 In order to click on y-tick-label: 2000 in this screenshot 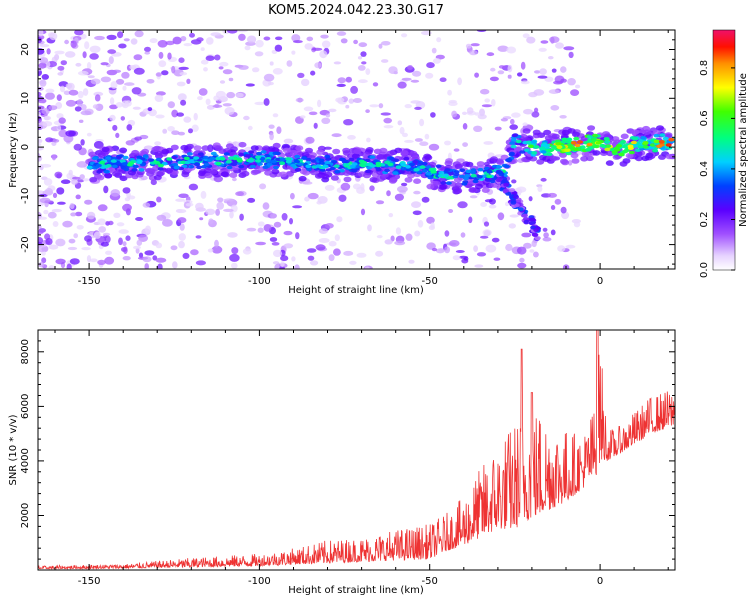, I will do `click(25, 515)`.